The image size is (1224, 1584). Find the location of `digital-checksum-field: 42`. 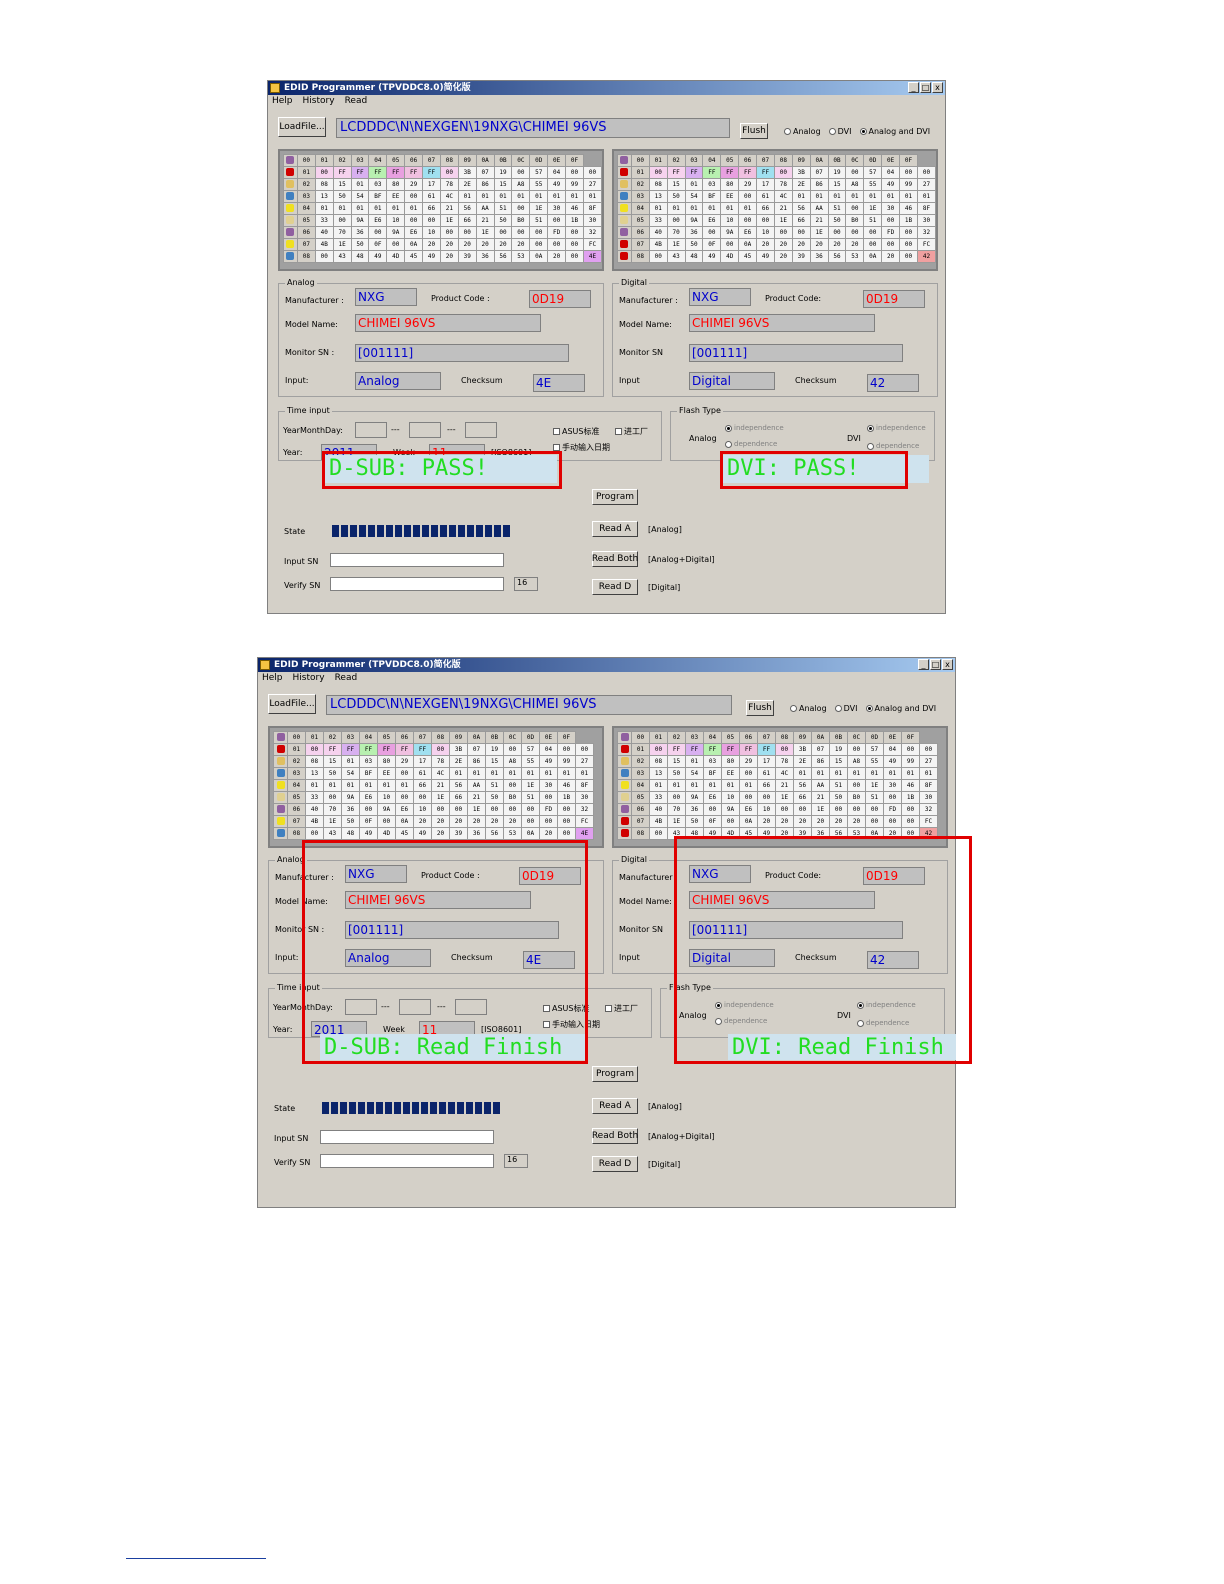

digital-checksum-field: 42 is located at coordinates (893, 960).